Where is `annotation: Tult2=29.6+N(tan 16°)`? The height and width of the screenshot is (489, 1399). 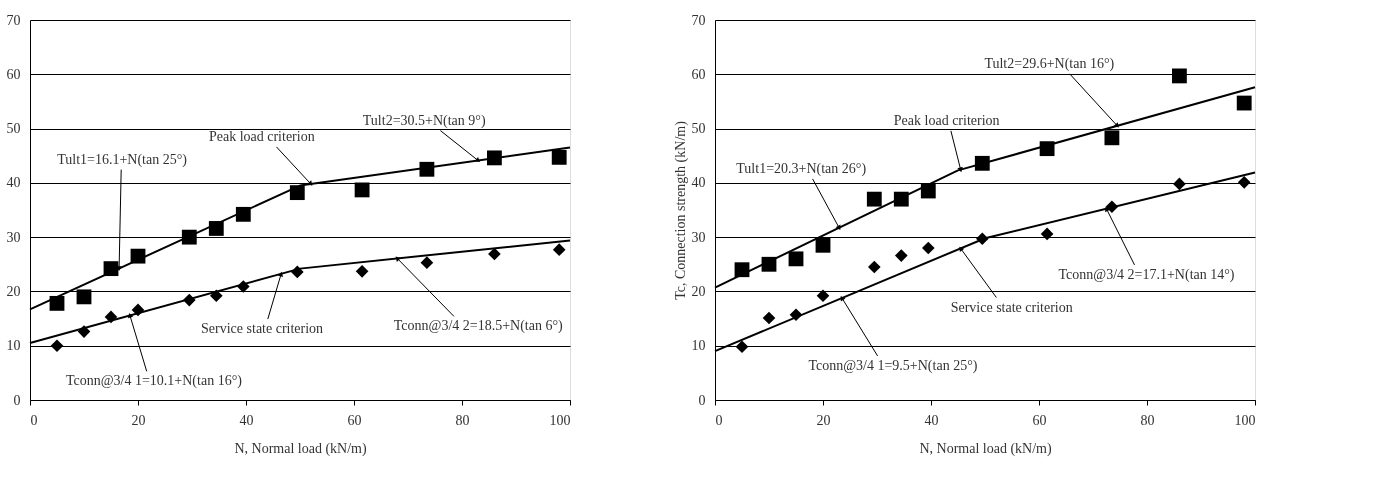 annotation: Tult2=29.6+N(tan 16°) is located at coordinates (1049, 63).